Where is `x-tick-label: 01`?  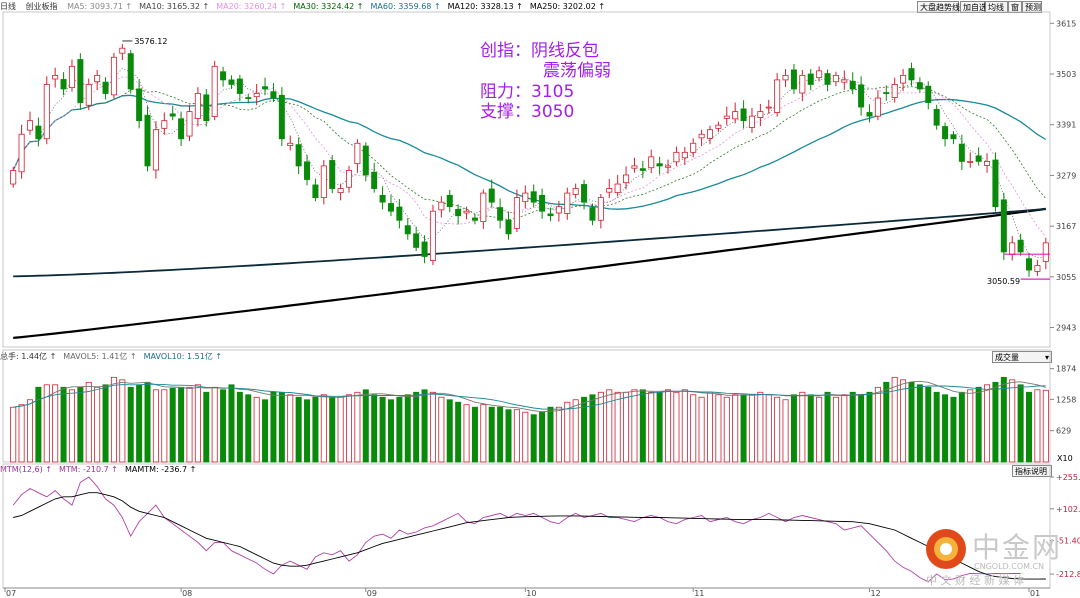
x-tick-label: 01 is located at coordinates (1035, 593).